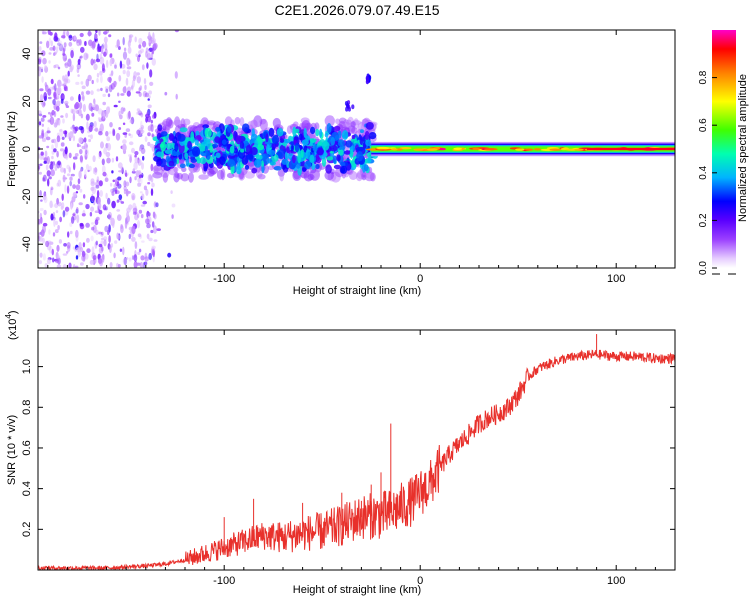  Describe the element at coordinates (27, 529) in the screenshot. I see `snr-y-tick-label: 0.2` at that location.